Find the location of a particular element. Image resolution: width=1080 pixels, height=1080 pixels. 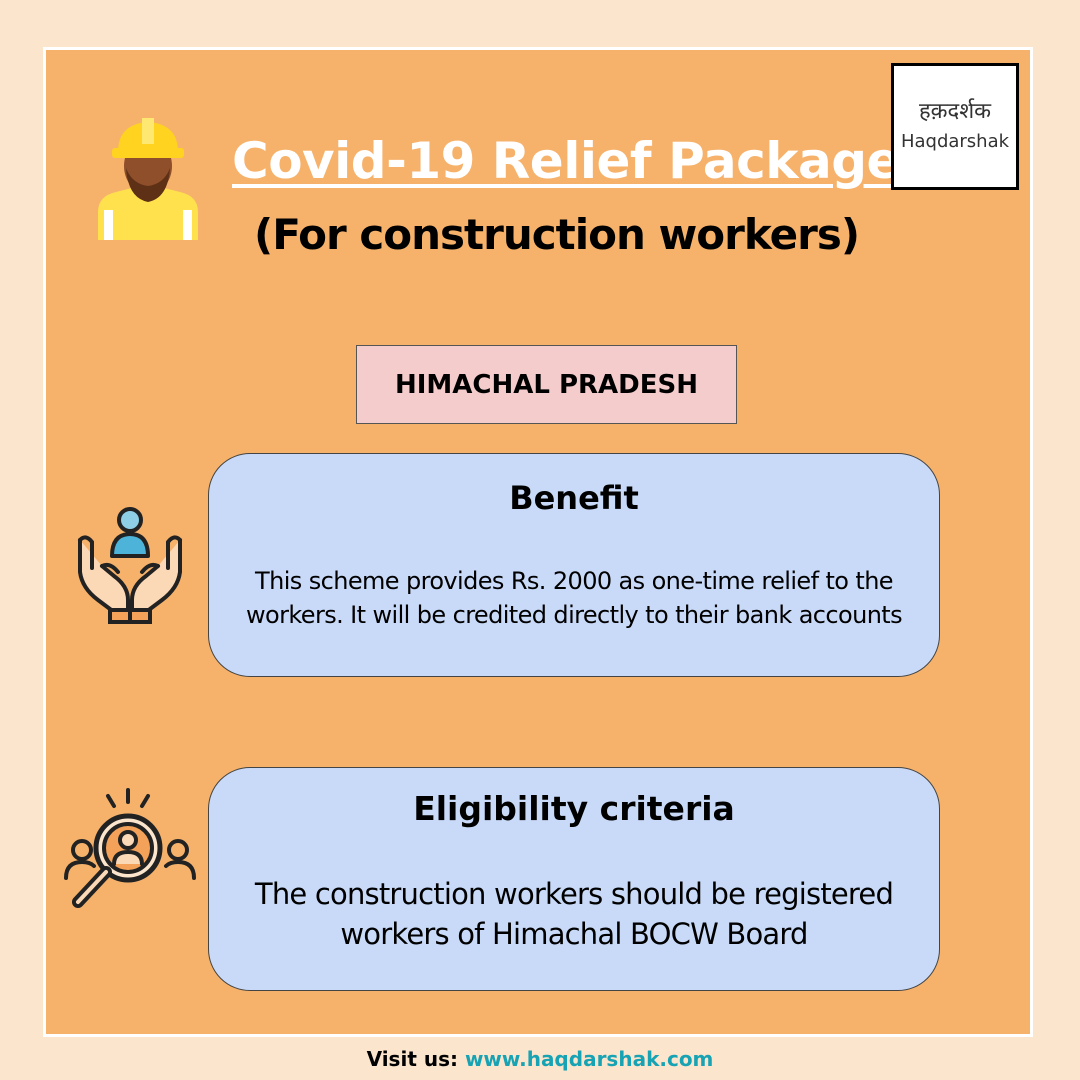

page-subtitle: (For construction workers) is located at coordinates (557, 234).